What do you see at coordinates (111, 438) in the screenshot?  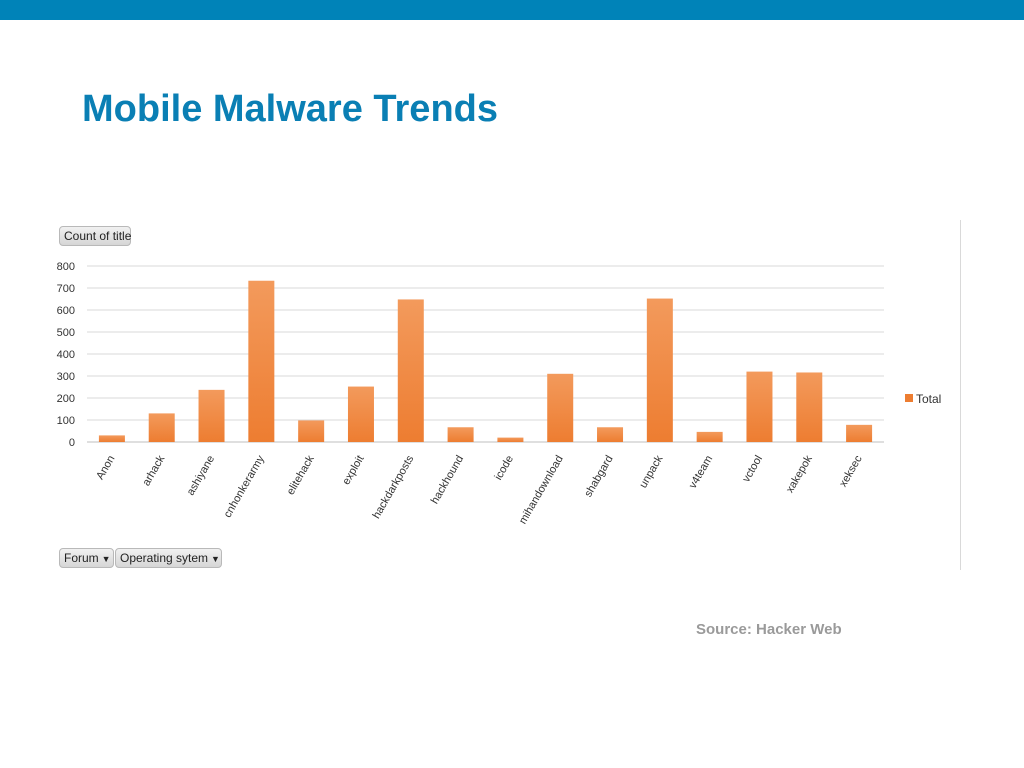 I see `bar-Anon` at bounding box center [111, 438].